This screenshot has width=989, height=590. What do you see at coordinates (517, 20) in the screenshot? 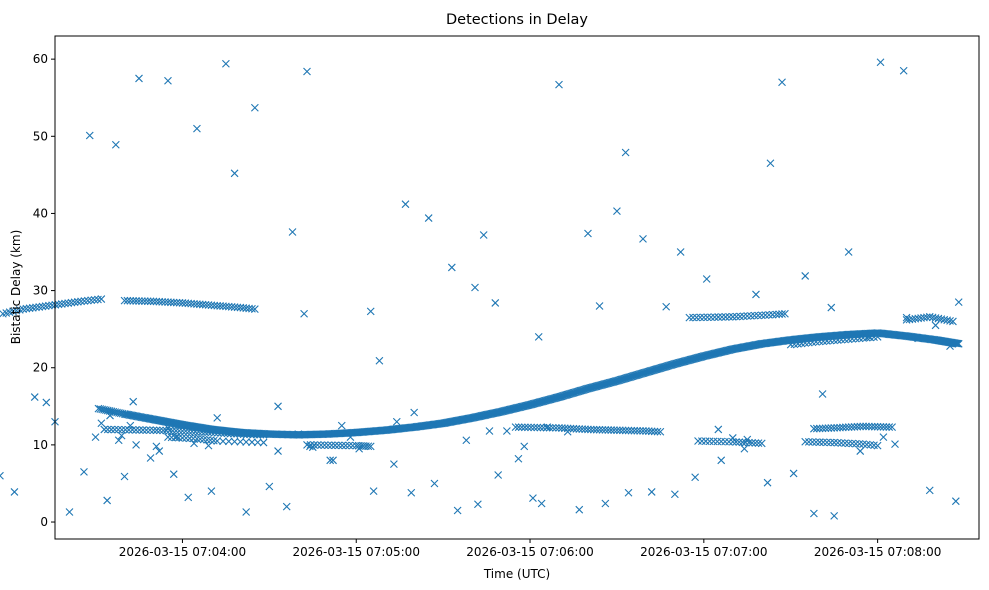
I see `chart-title: Detections in Delay` at bounding box center [517, 20].